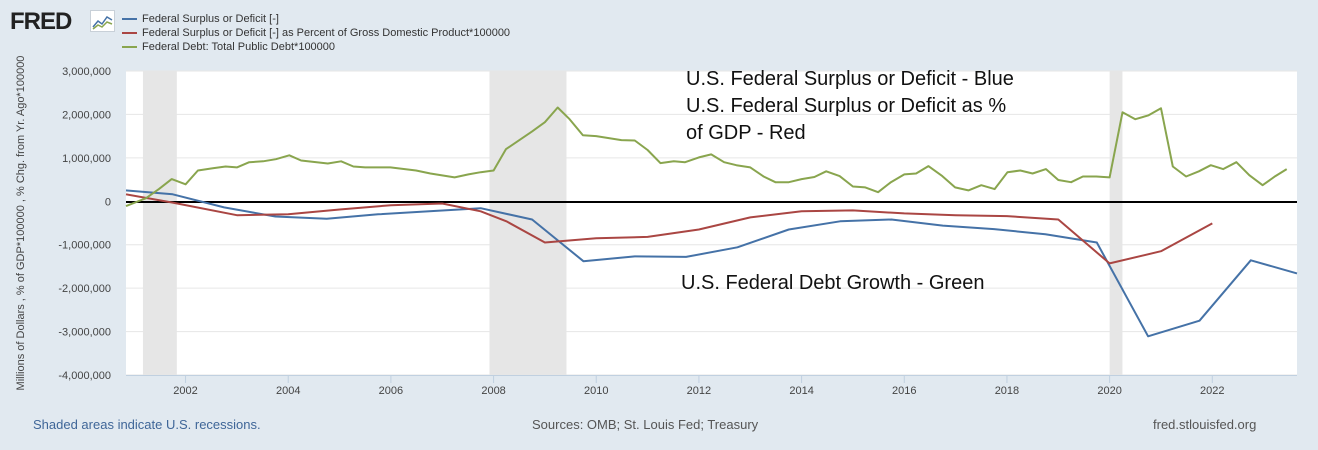 This screenshot has width=1318, height=450. I want to click on legend-swatch-red, so click(129, 33).